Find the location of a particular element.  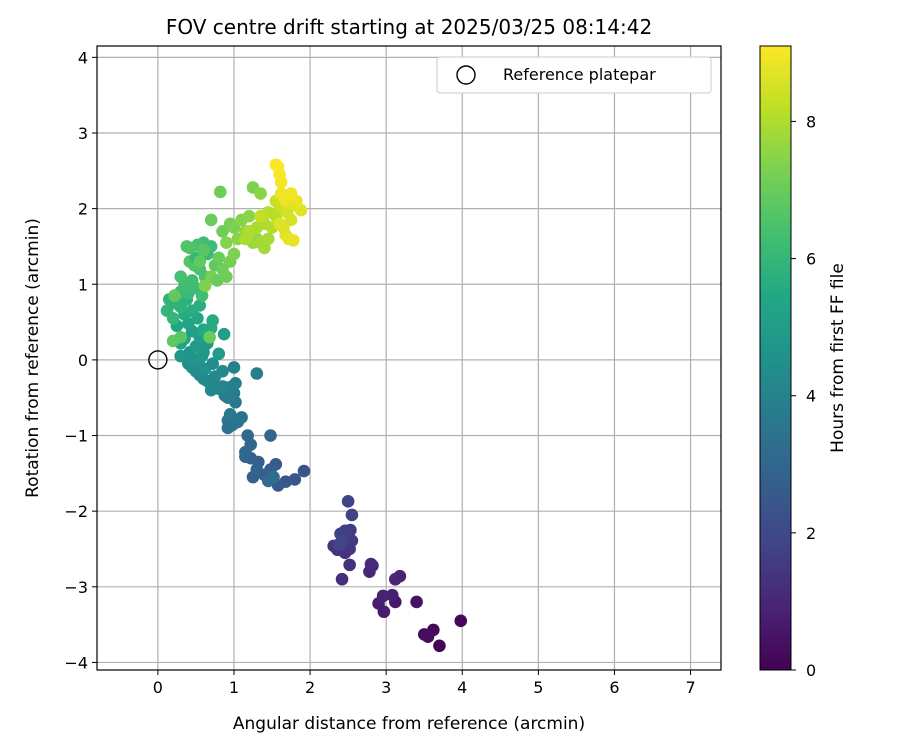

x-tick-label: 6 is located at coordinates (614, 687).